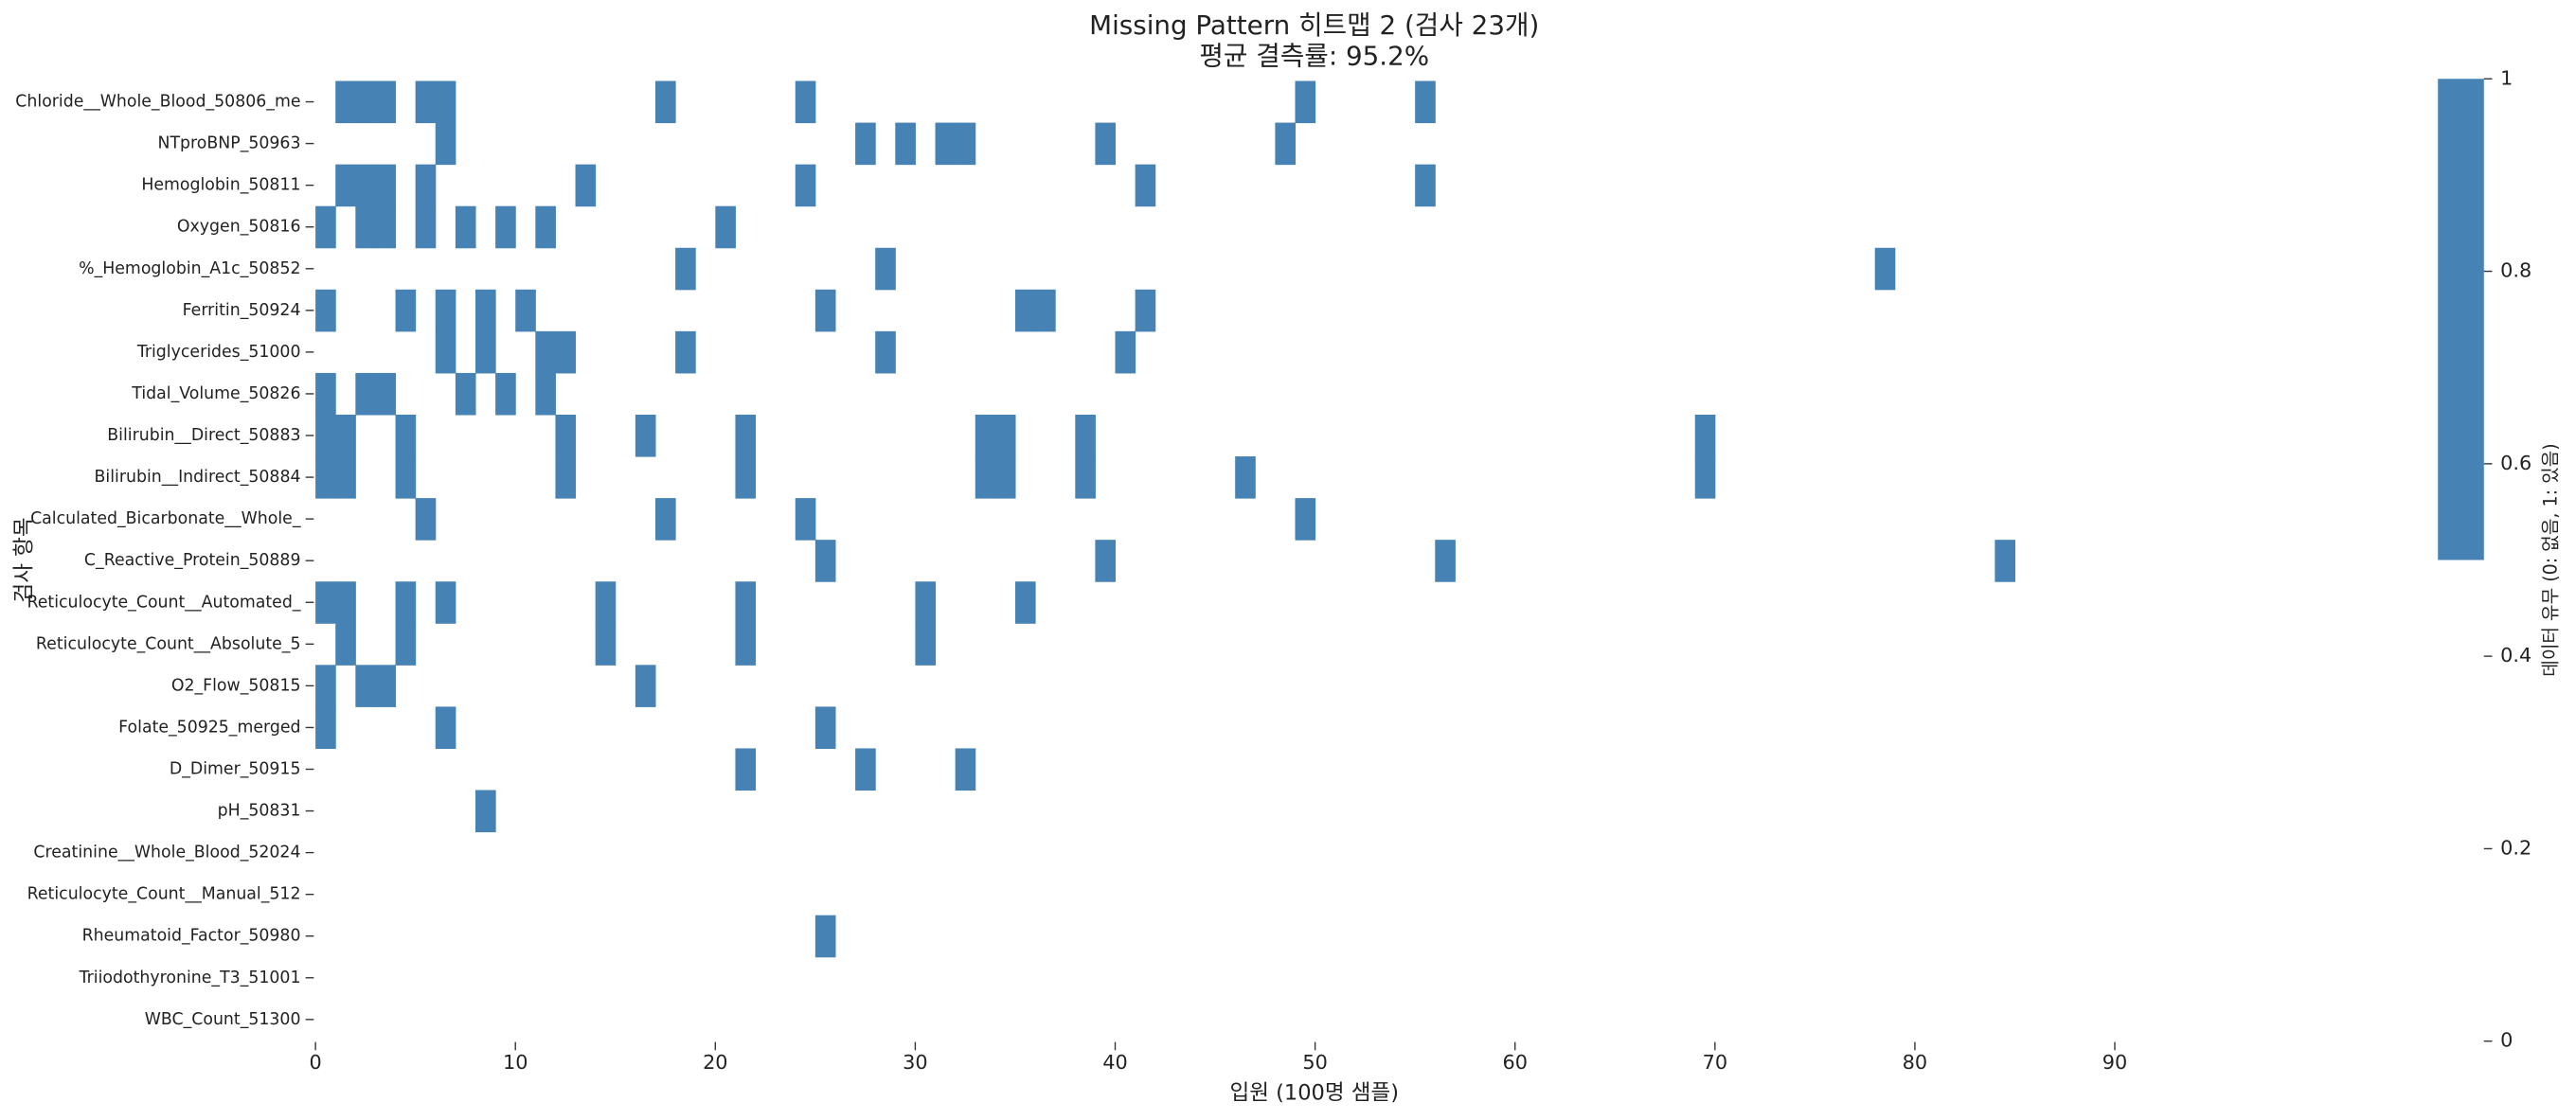 This screenshot has height=1120, width=2576. What do you see at coordinates (165, 518) in the screenshot?
I see `y-tick-label: Calculated_Bicarbonate__Whole_` at bounding box center [165, 518].